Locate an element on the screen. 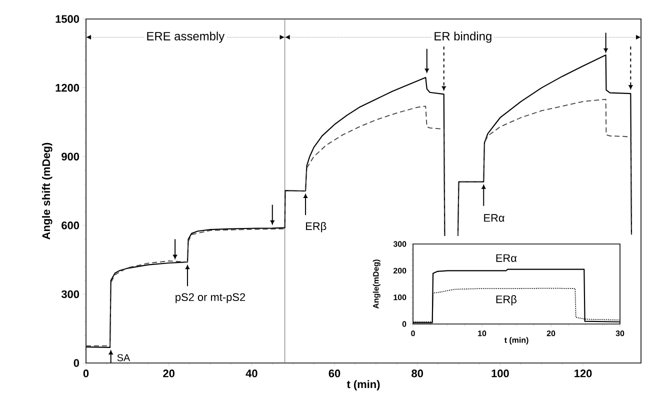 Image resolution: width=648 pixels, height=420 pixels. annotation: ERE assembly is located at coordinates (186, 37).